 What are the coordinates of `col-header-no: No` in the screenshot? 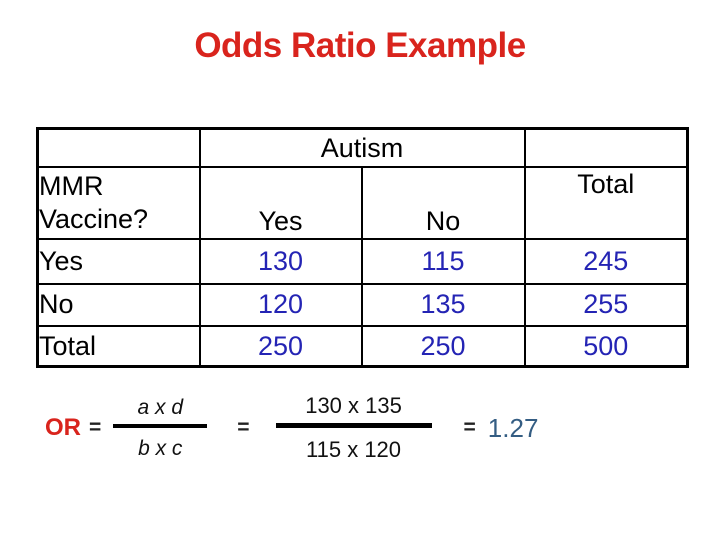 It's located at (443, 202).